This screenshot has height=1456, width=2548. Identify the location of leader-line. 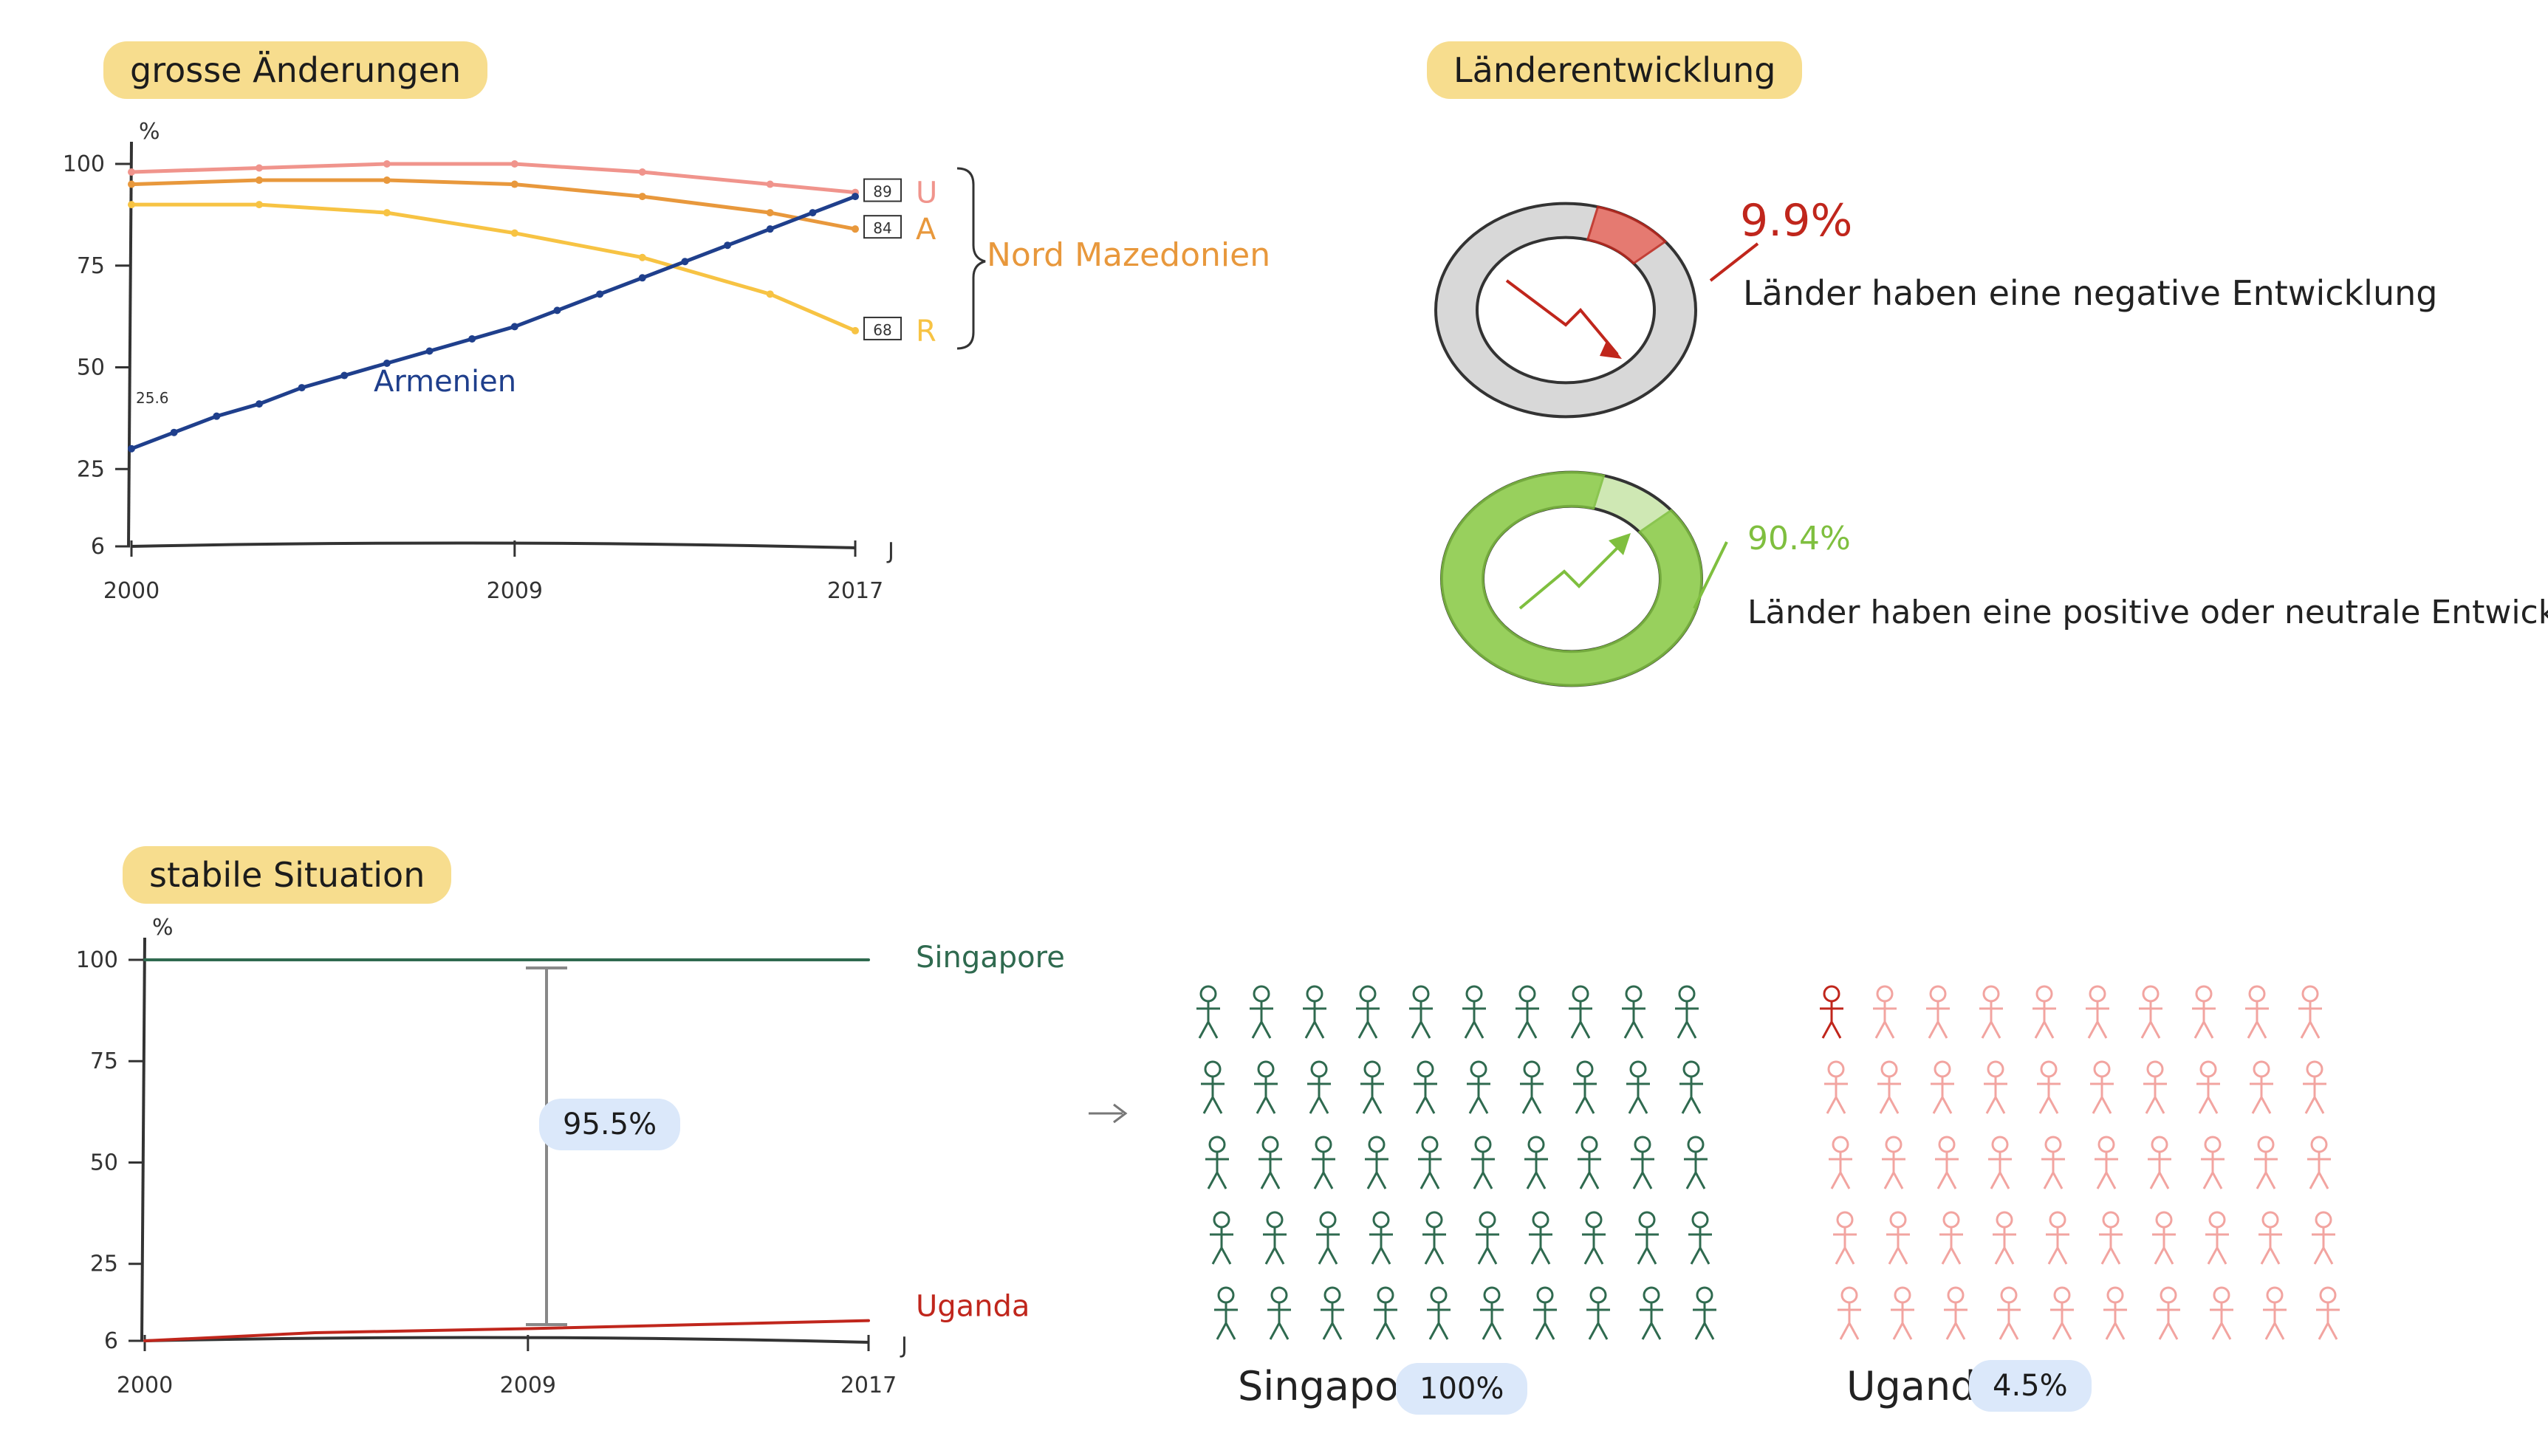
(1734, 262).